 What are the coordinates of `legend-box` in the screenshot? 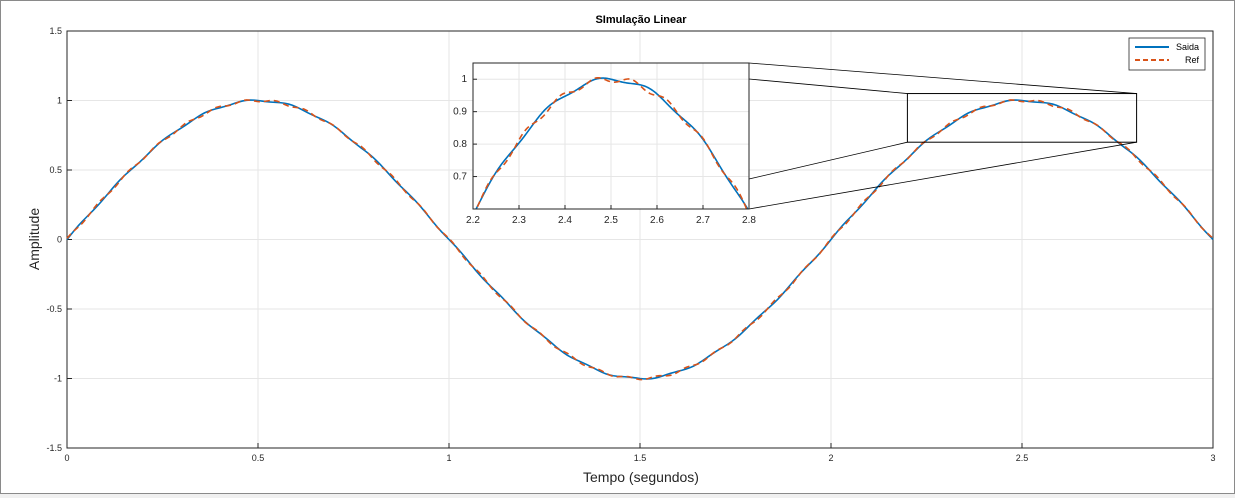 It's located at (1167, 54).